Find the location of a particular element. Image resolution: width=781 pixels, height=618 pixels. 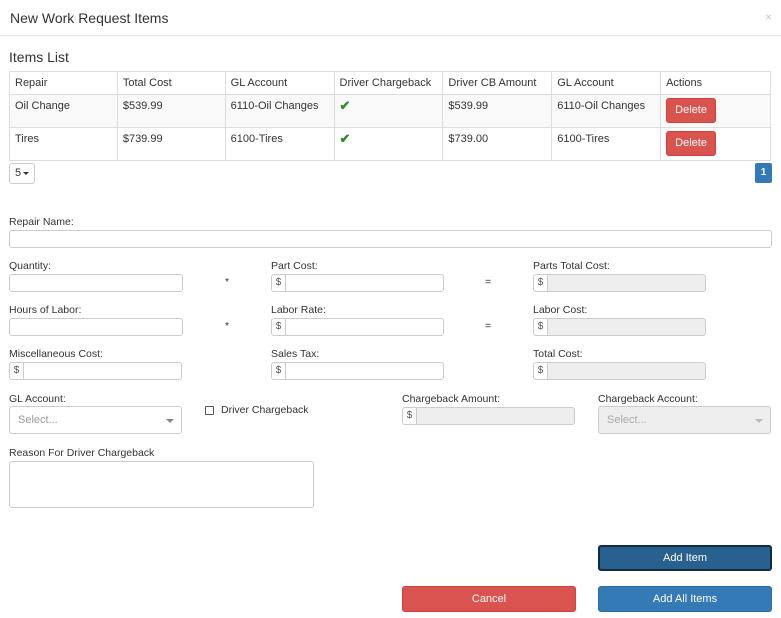

labor-cost-input is located at coordinates (626, 327).